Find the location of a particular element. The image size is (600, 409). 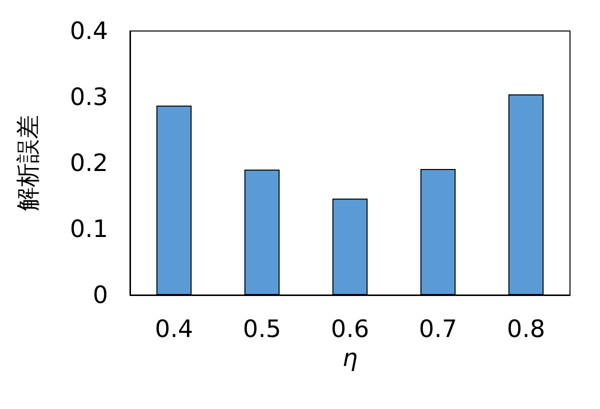

y-tick-label: 0.4 is located at coordinates (89, 31).